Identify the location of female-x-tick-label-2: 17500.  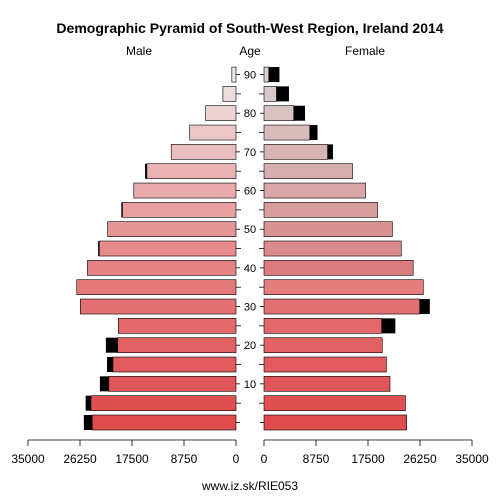
(368, 459).